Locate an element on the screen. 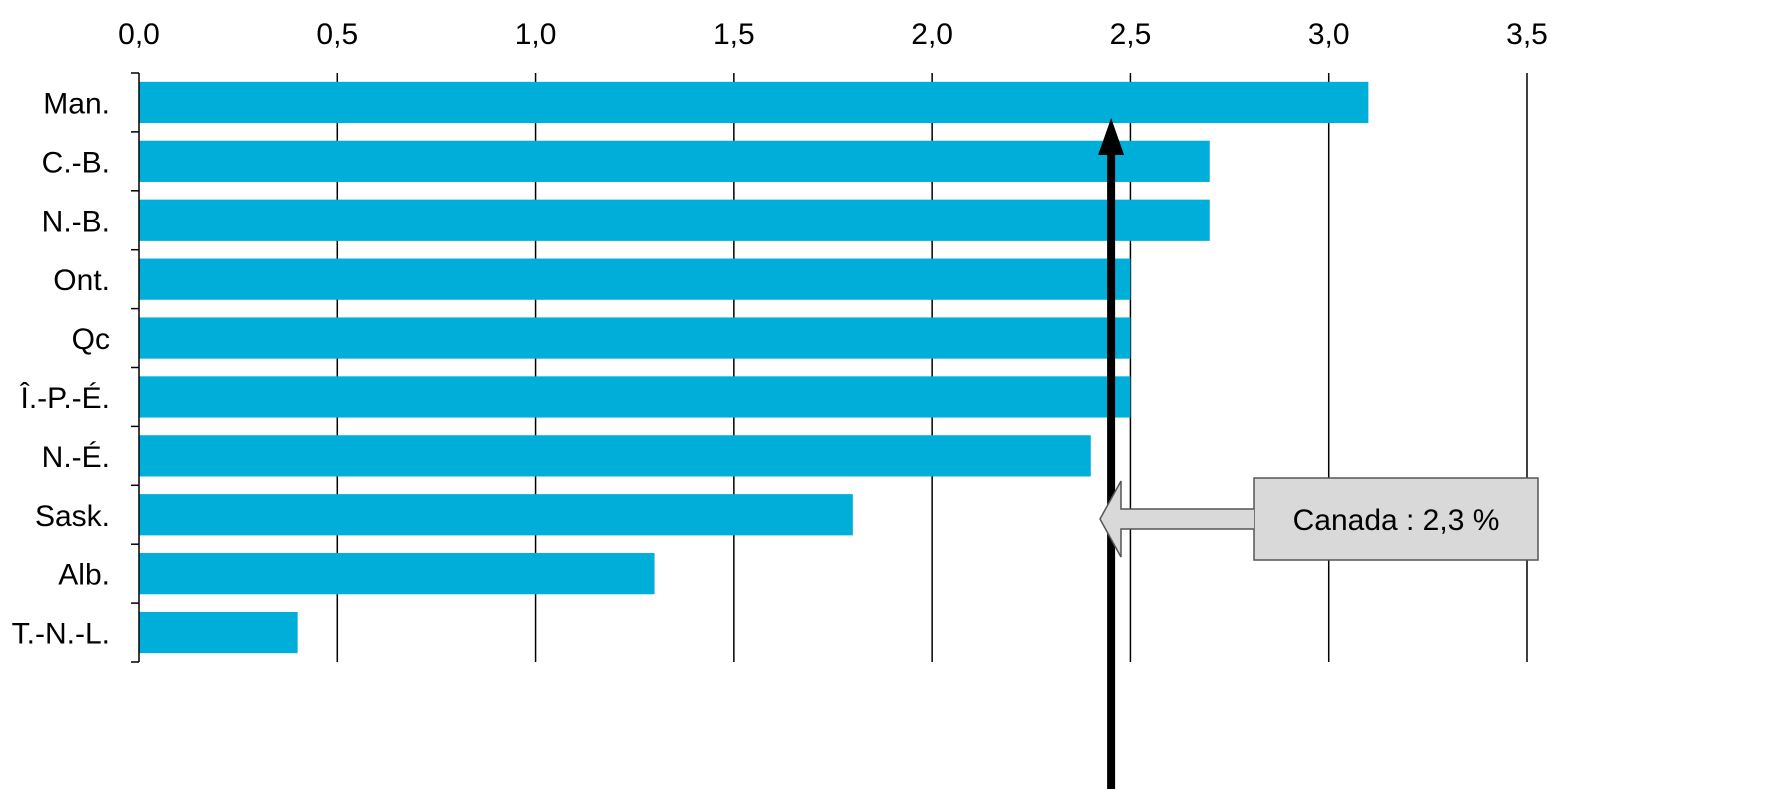  y-axis is located at coordinates (135, 367).